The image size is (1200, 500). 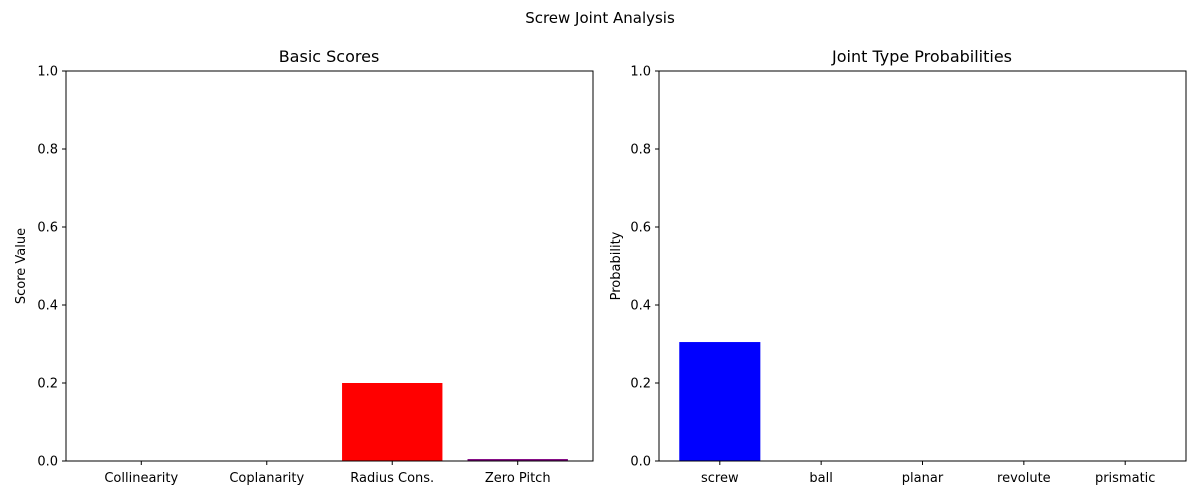 What do you see at coordinates (517, 460) in the screenshot?
I see `bar-zero-pitch` at bounding box center [517, 460].